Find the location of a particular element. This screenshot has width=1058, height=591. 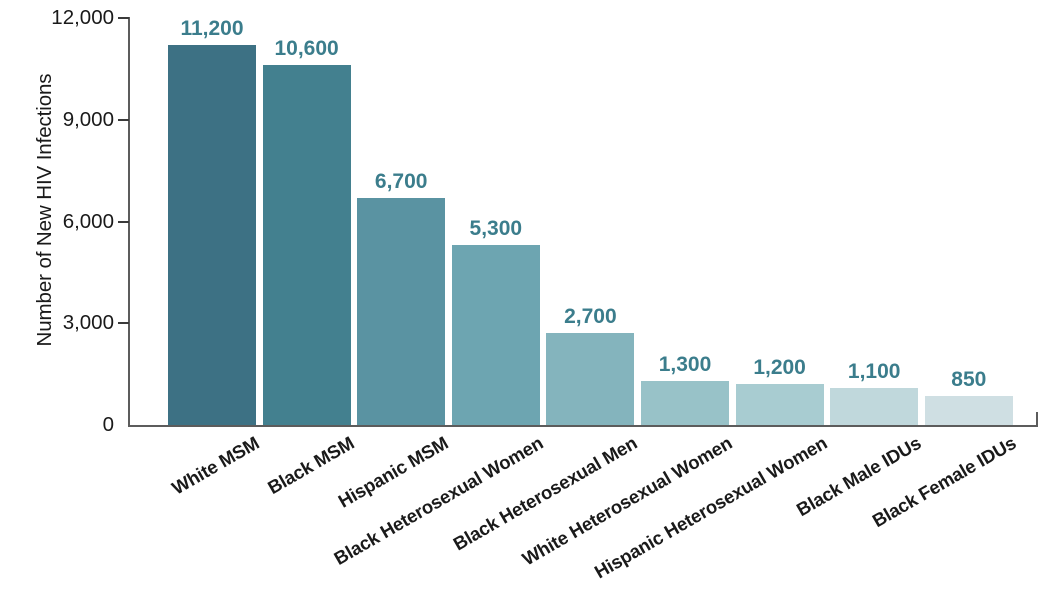

bar-value-label: 6,700 is located at coordinates (401, 181).